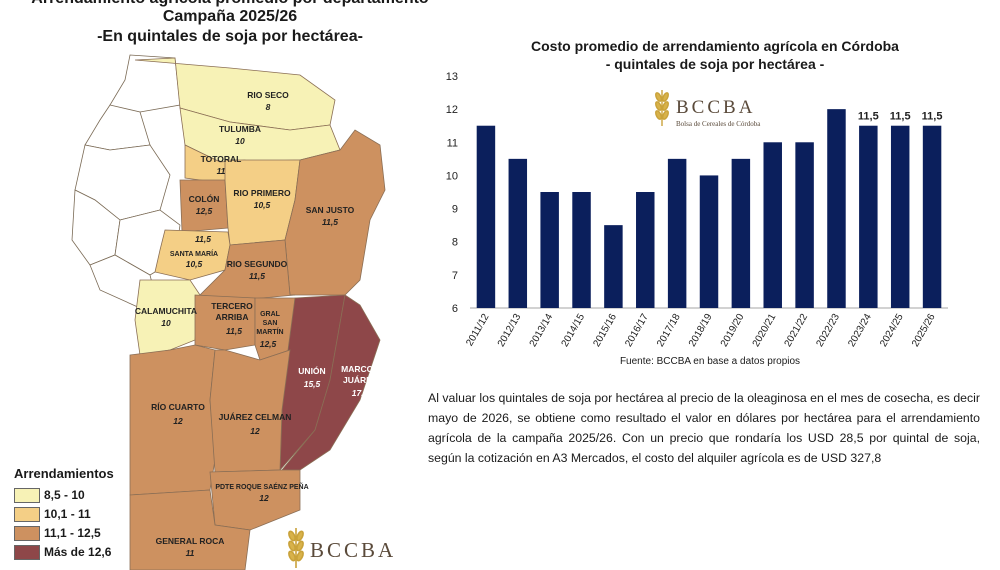 Image resolution: width=1000 pixels, height=570 pixels. Describe the element at coordinates (270, 314) in the screenshot. I see `dept-name-gral-san-martin: GRAL` at that location.